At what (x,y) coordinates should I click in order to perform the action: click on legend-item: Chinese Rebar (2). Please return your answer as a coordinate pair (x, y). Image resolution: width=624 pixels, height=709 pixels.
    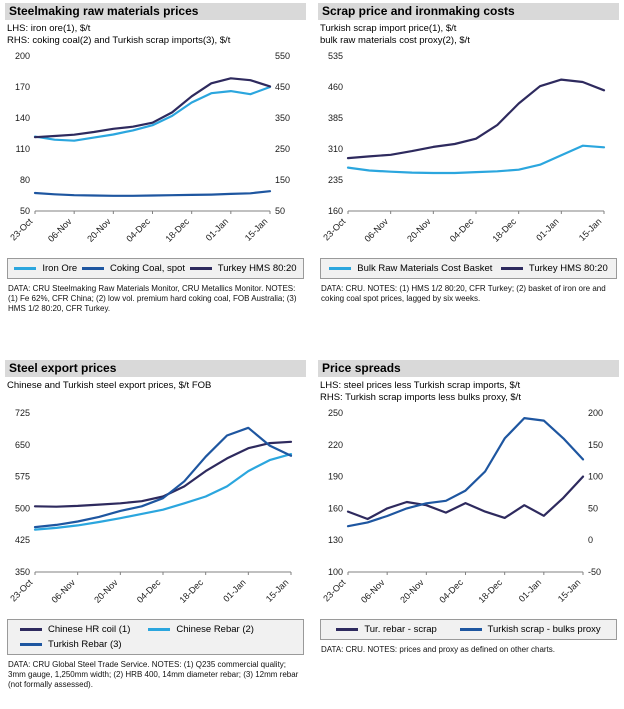
    Looking at the image, I should click on (212, 629).